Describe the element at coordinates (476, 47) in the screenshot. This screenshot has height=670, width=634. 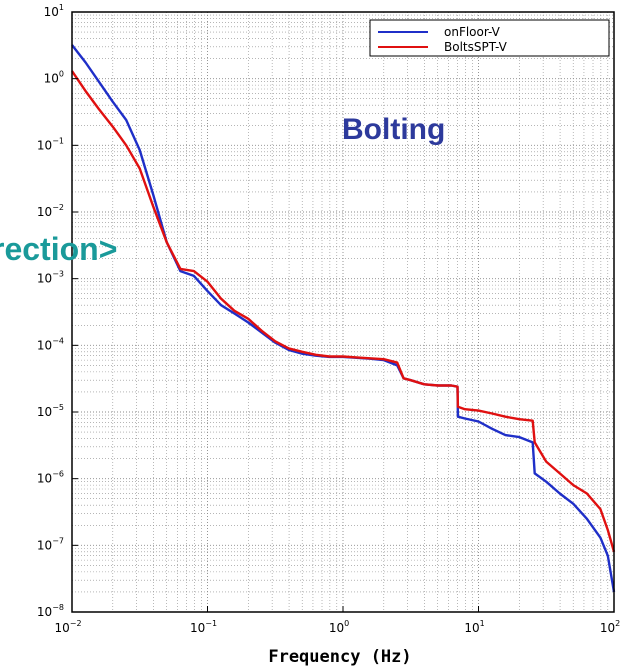
I see `legend-label-boltsspt-v: BoltsSPT-V` at that location.